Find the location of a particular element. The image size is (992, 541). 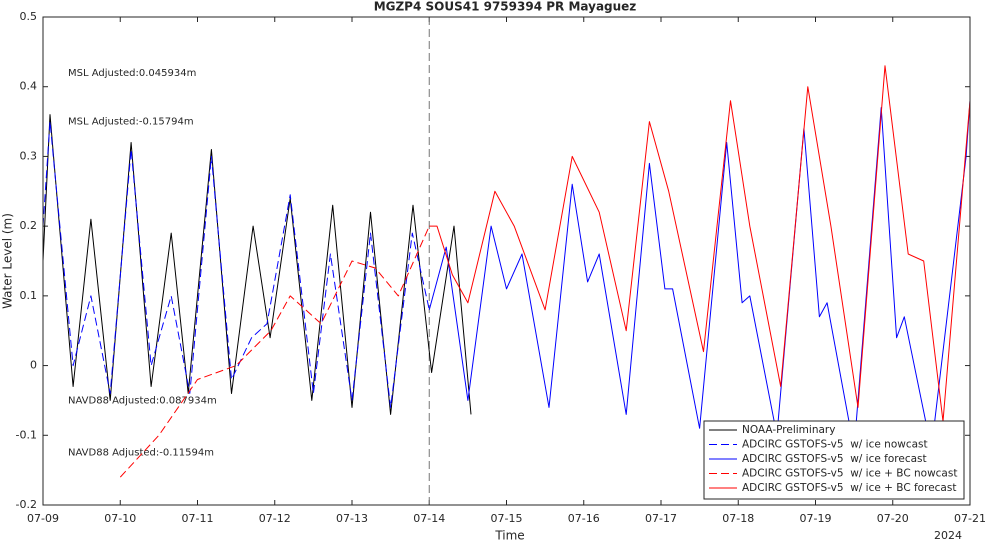

x-tick-label: 07-11 is located at coordinates (198, 518).